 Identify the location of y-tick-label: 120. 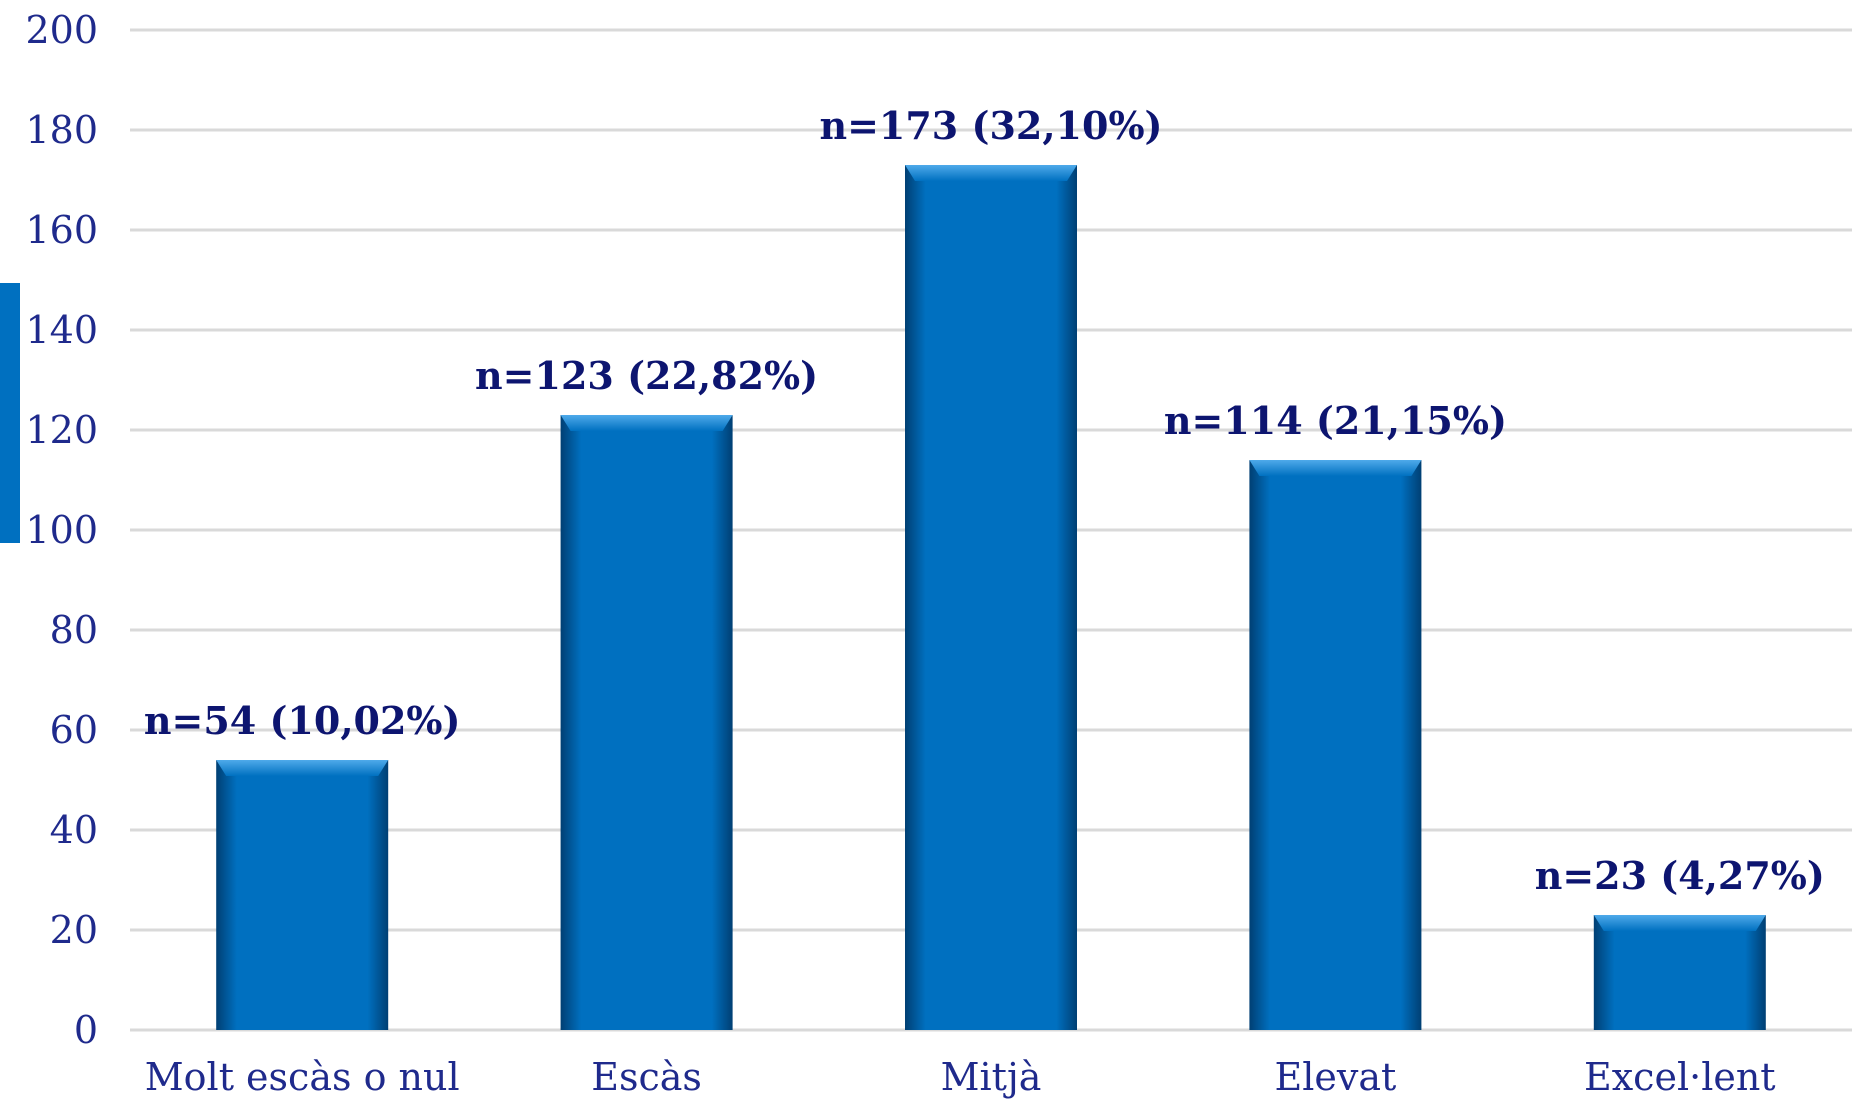
(61, 430).